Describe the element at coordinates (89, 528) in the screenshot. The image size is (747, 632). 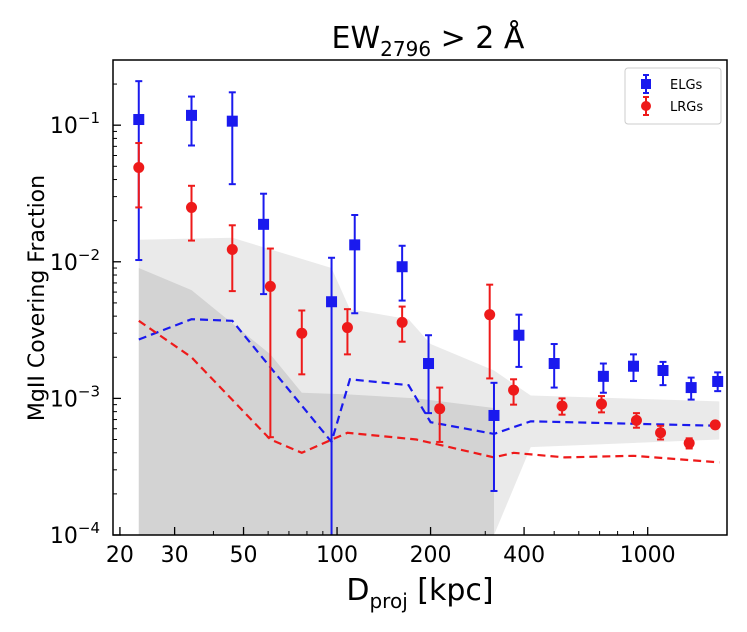
I see `y-tick-exponent: −4` at that location.